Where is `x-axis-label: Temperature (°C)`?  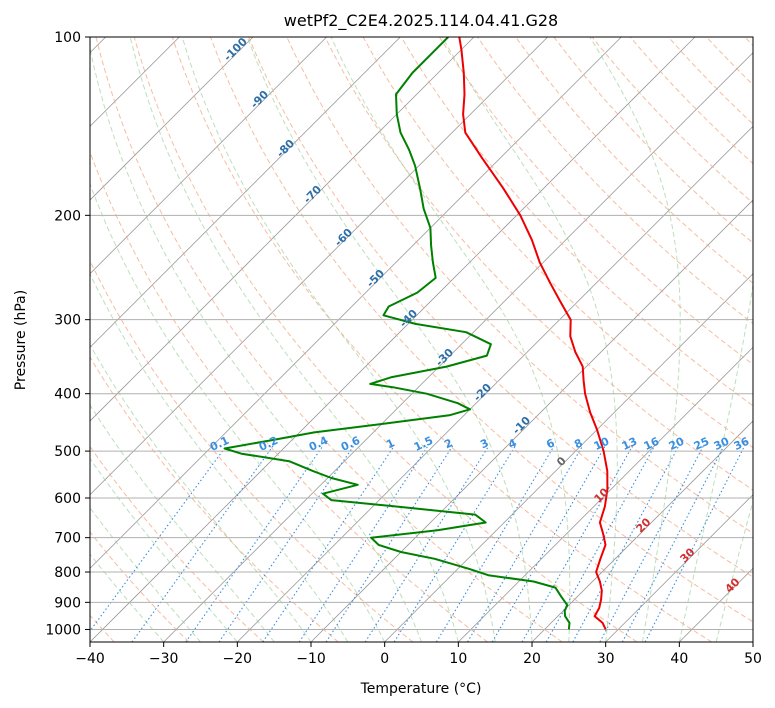 x-axis-label: Temperature (°C) is located at coordinates (421, 689).